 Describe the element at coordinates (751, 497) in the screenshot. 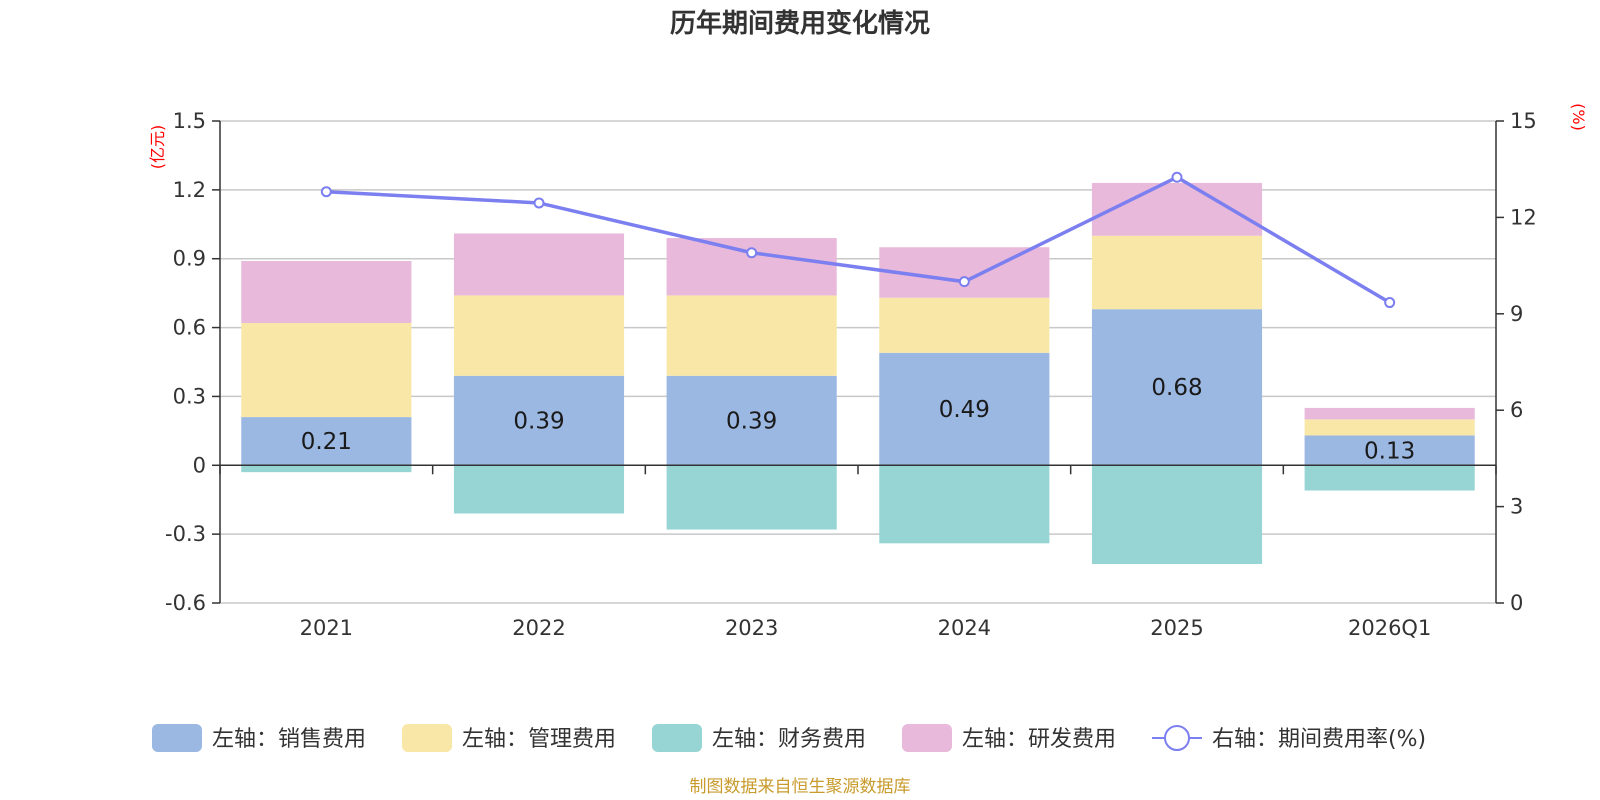

I see `bar-series2-2023` at that location.